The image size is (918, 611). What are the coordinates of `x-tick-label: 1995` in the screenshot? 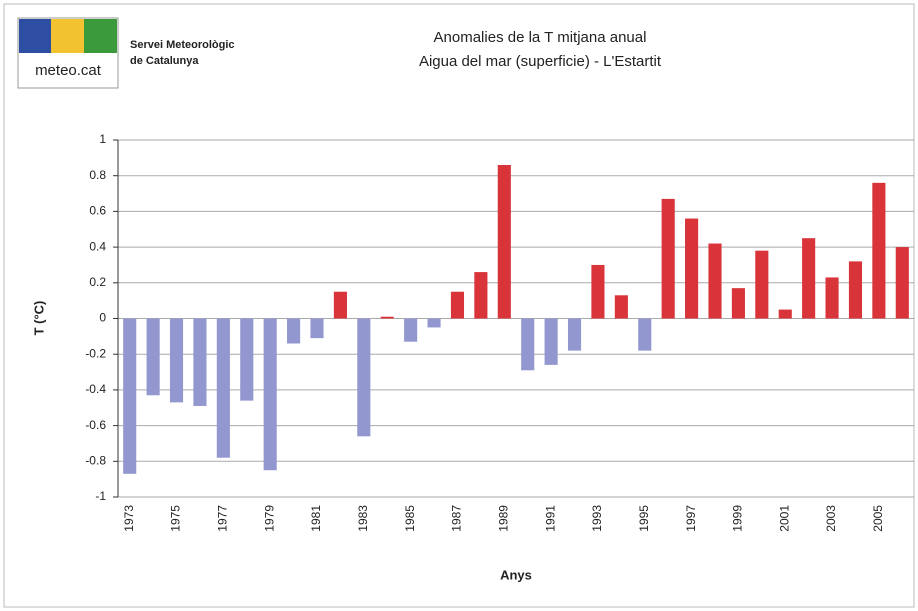 It's located at (644, 518).